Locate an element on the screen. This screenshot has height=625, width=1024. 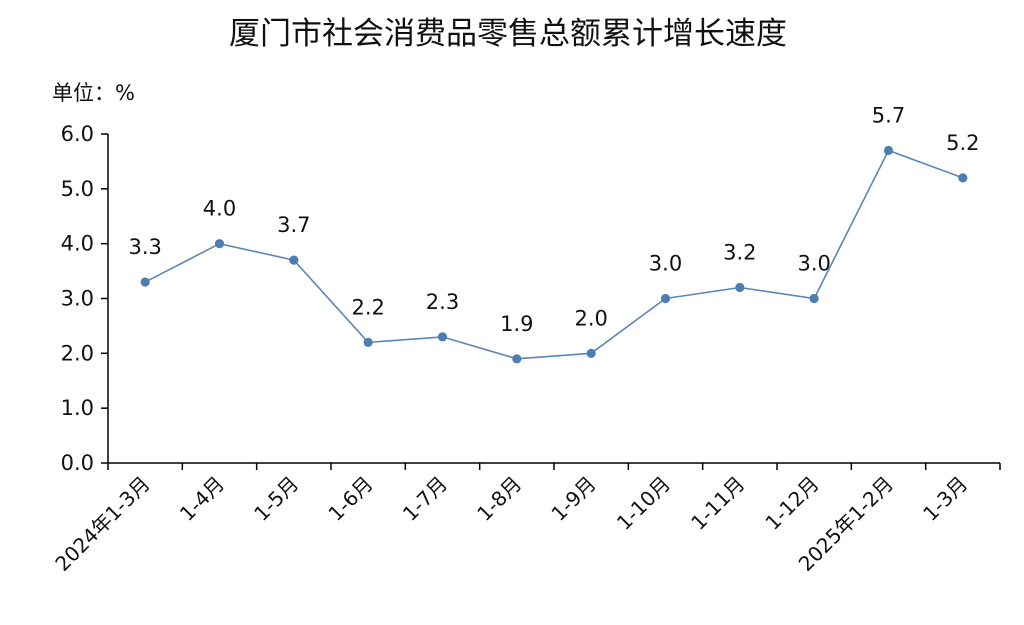
chart-title: 厦门市社会消费品零售总额累计增长速度 is located at coordinates (508, 34).